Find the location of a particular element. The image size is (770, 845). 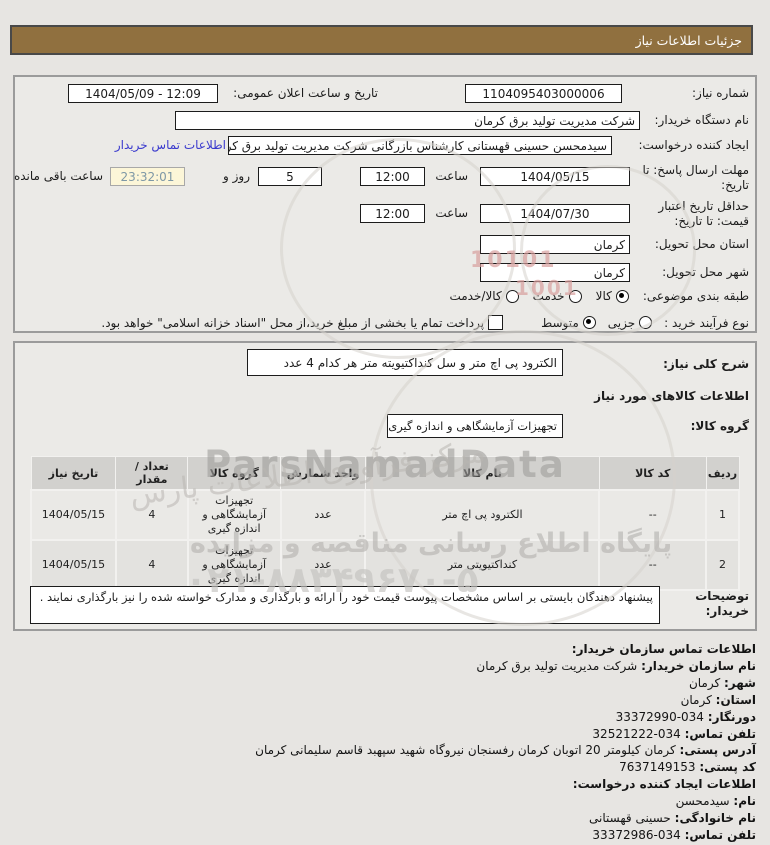

classification-option-label: کالا is located at coordinates (603, 296).